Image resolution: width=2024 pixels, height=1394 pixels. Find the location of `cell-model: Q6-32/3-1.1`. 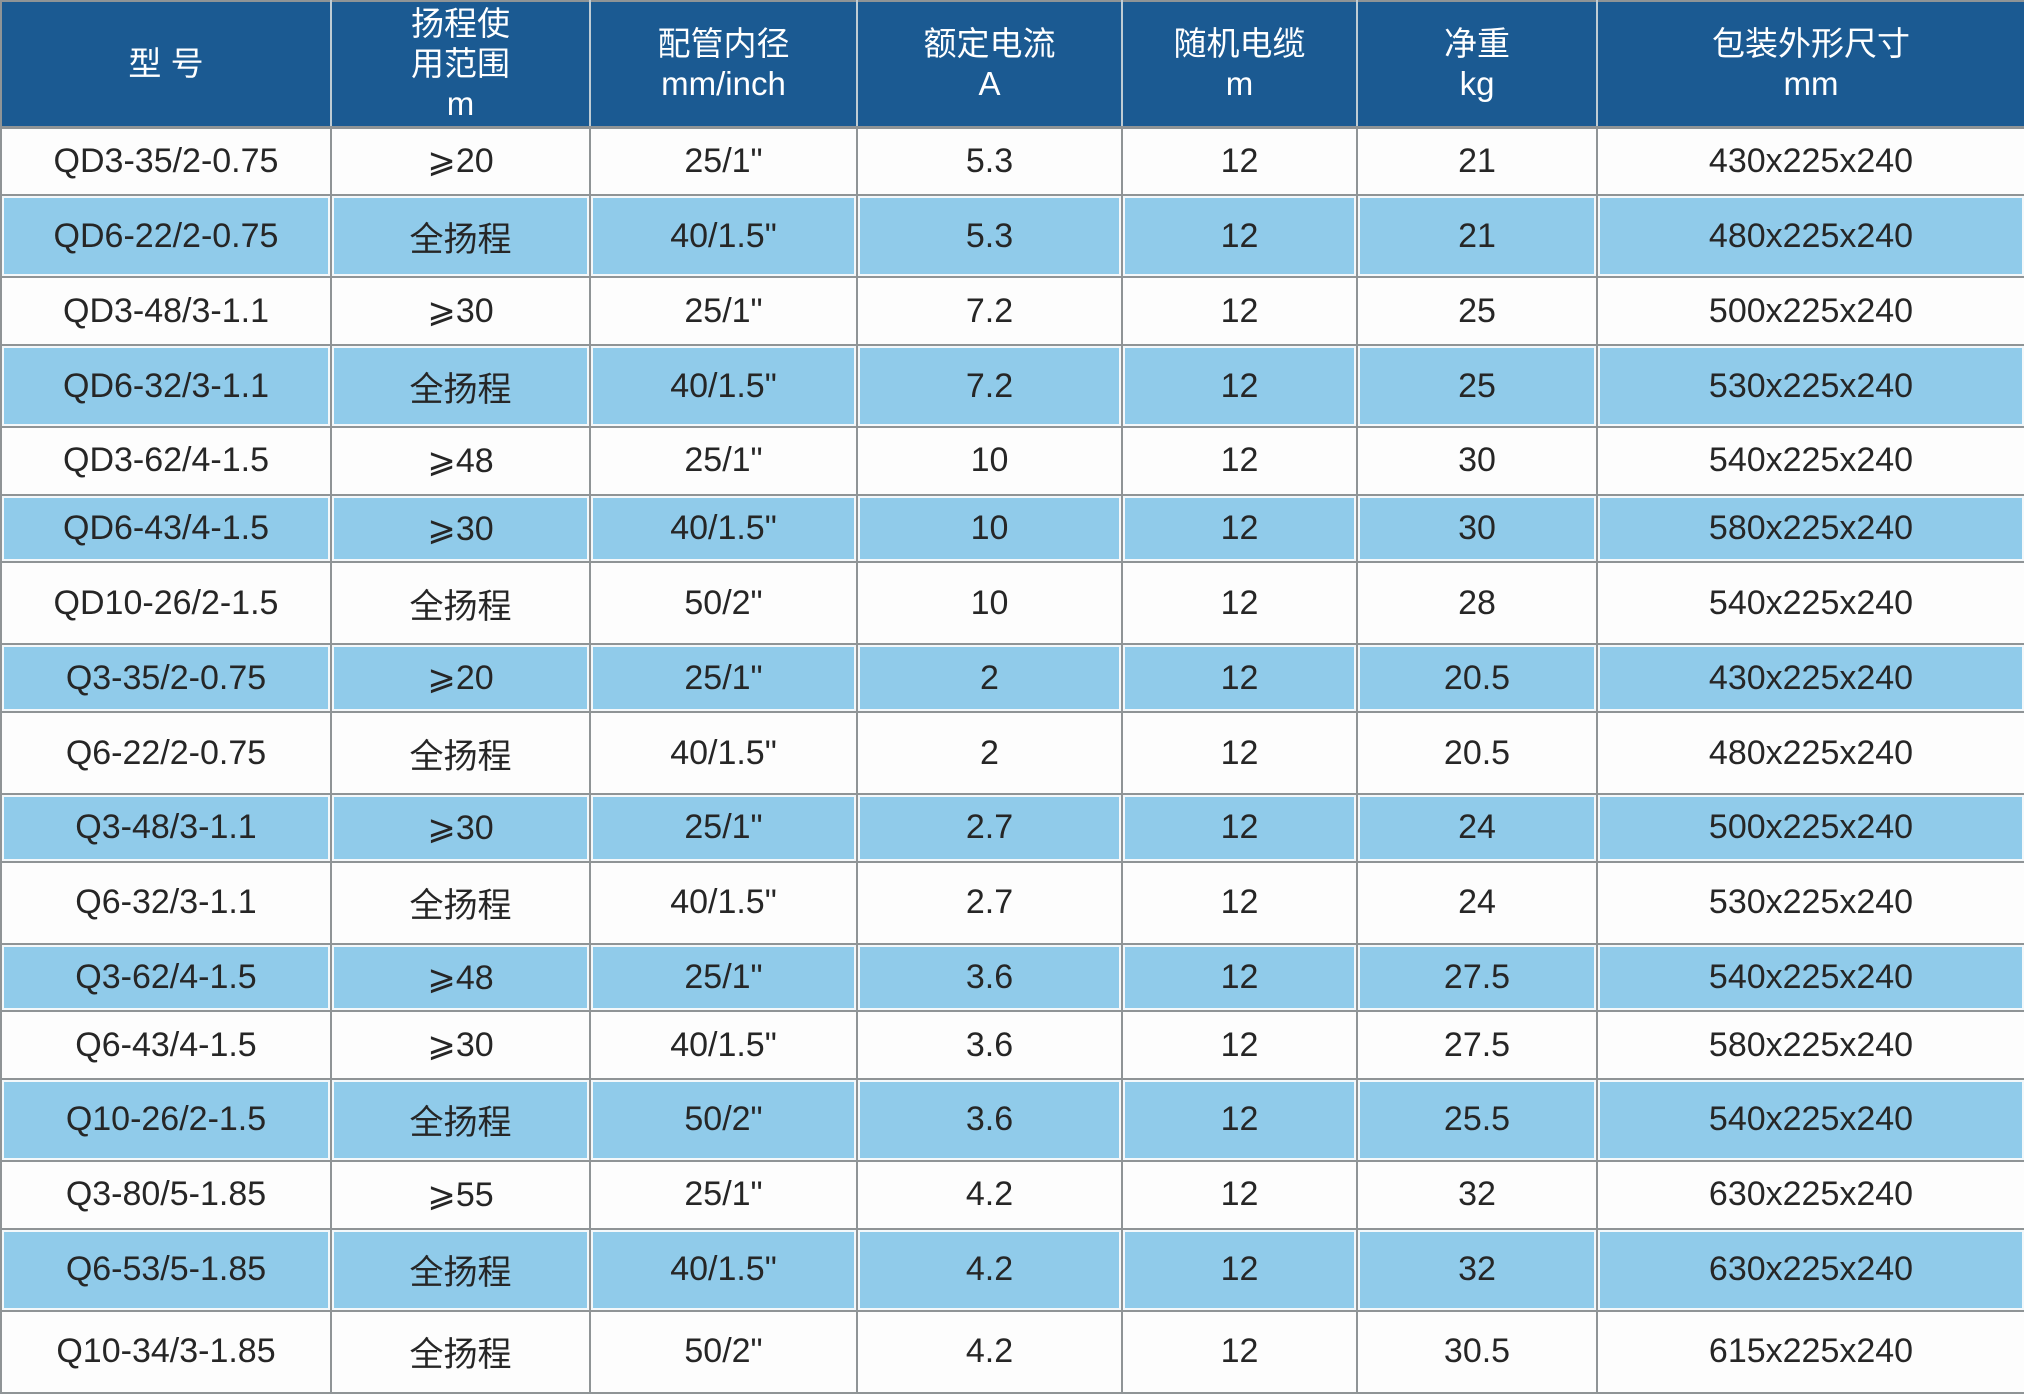

cell-model: Q6-32/3-1.1 is located at coordinates (166, 902).